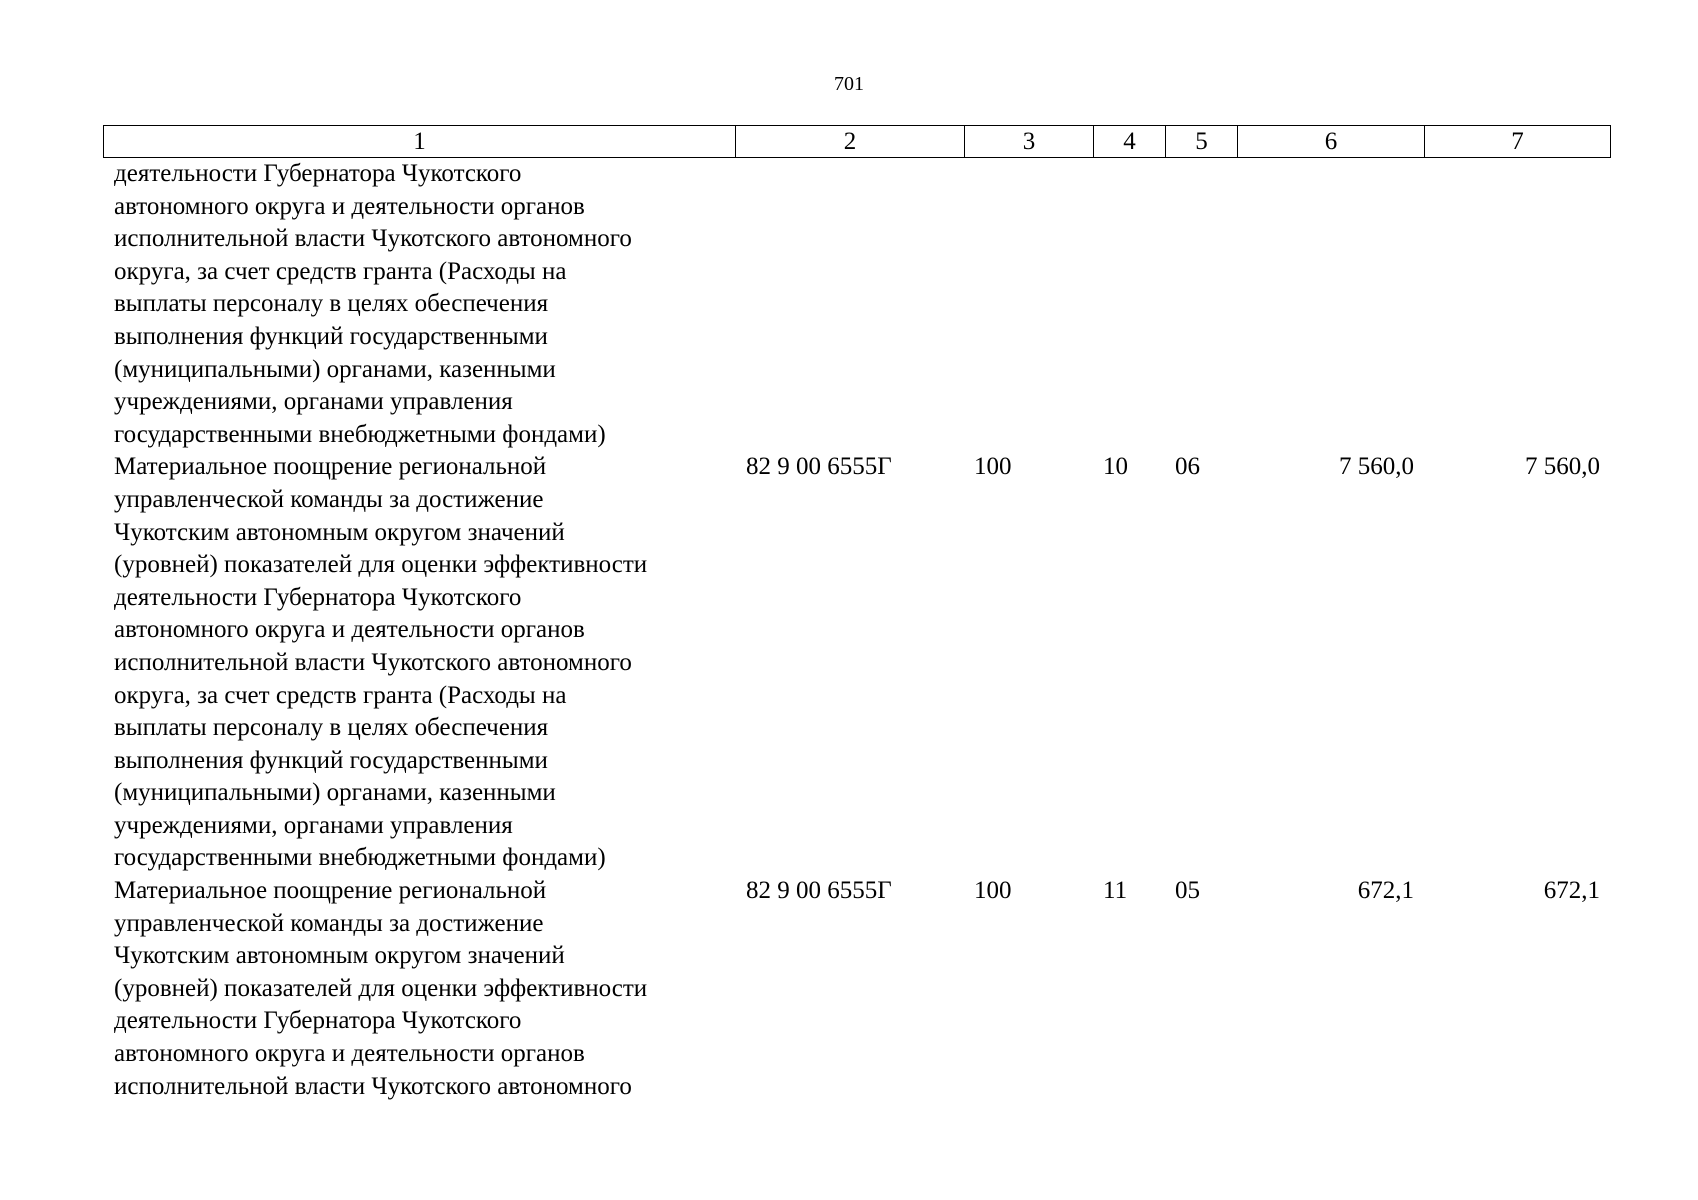  What do you see at coordinates (1115, 467) in the screenshot?
I see `row-section: 10` at bounding box center [1115, 467].